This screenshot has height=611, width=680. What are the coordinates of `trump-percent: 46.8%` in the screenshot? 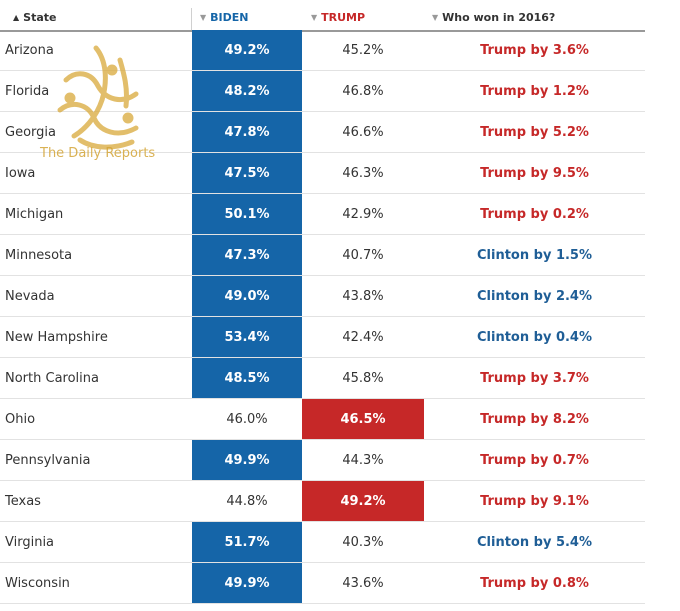 It's located at (363, 91).